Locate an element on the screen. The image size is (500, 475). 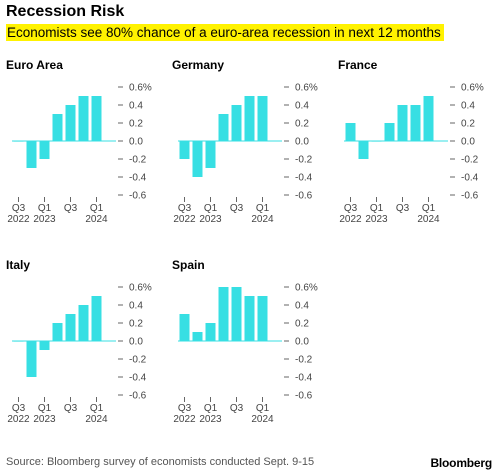
panel-title-italy: Italy is located at coordinates (18, 265).